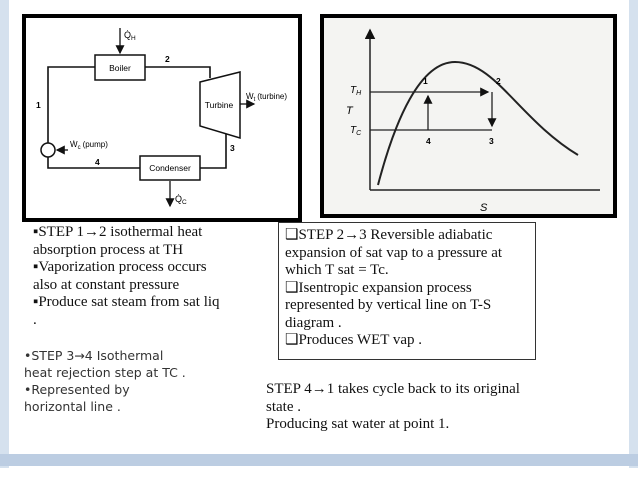 Image resolution: width=638 pixels, height=478 pixels. Describe the element at coordinates (108, 249) in the screenshot. I see `text-line: absorption process at TH` at that location.